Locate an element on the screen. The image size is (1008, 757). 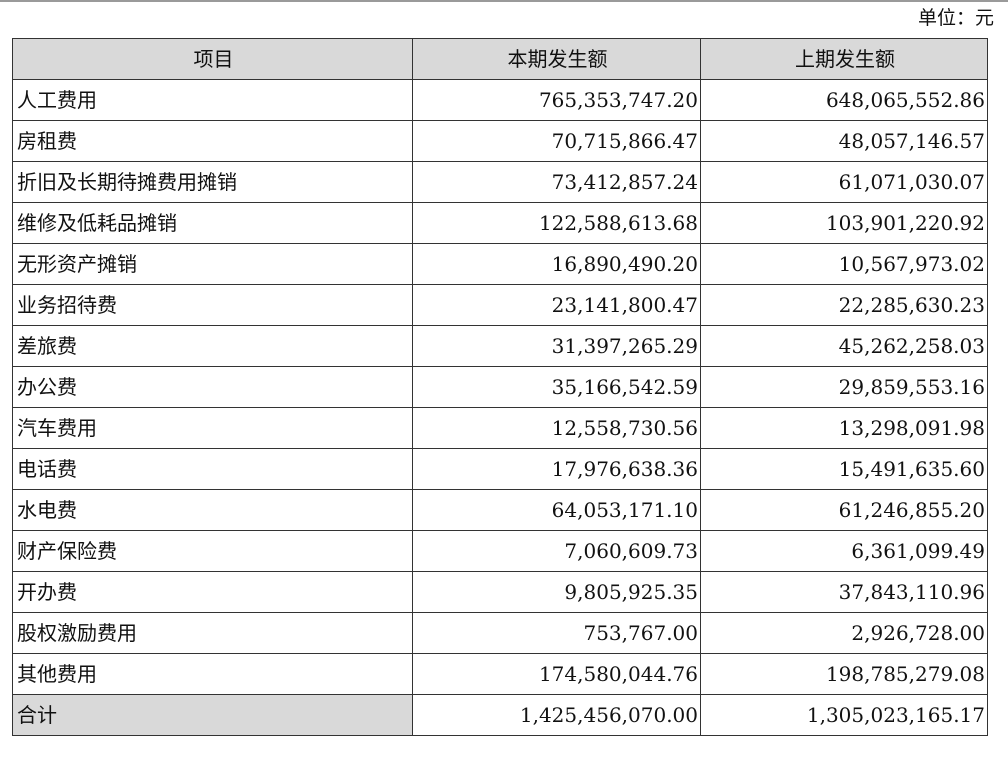
table-row: 折旧及长期待摊费用摊销 73,412,857.24 61,071,030.07 is located at coordinates (500, 182).